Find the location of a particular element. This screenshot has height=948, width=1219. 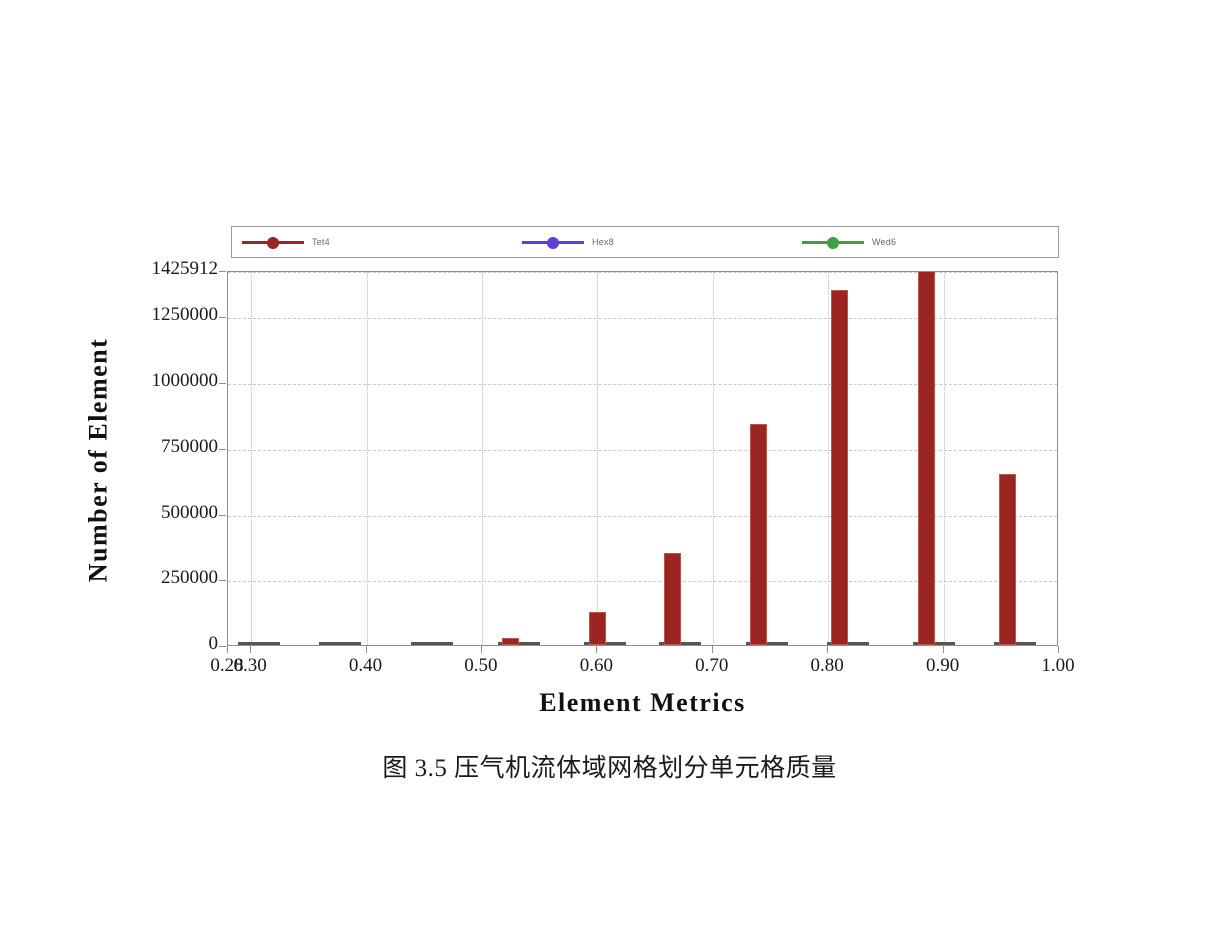

y-tick-label: 1425912 is located at coordinates (185, 268).